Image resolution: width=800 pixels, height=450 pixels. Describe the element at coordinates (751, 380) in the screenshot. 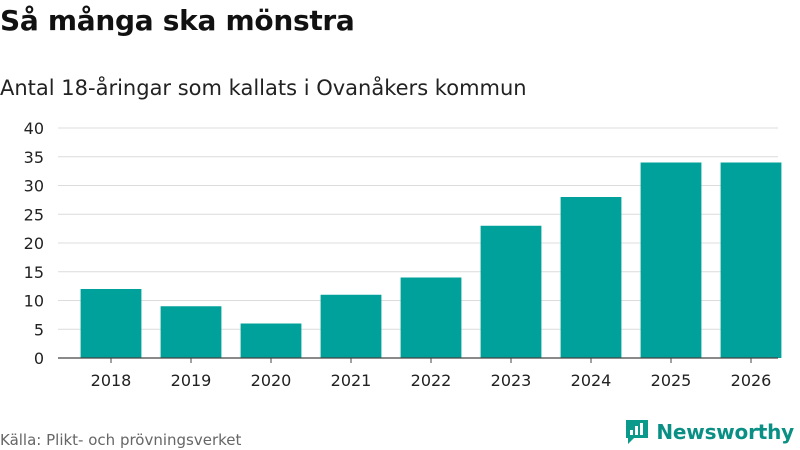

I see `x-tick-label: 2026` at that location.